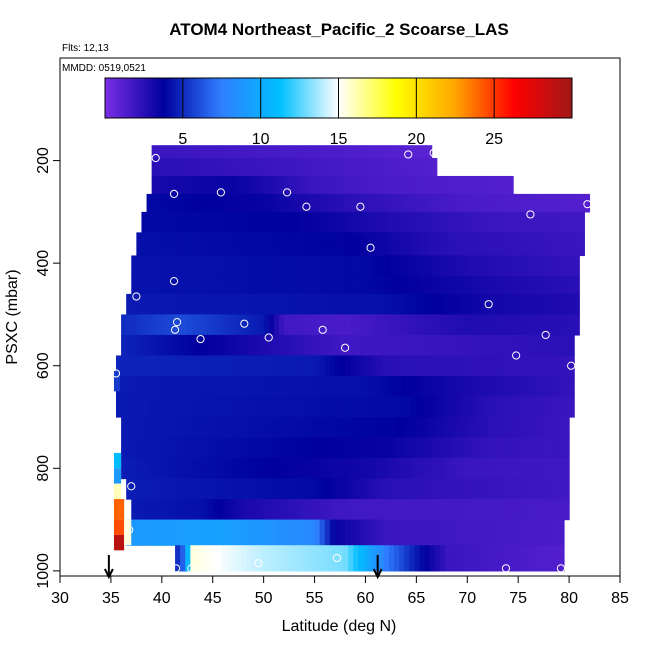 The width and height of the screenshot is (650, 650). What do you see at coordinates (43, 263) in the screenshot?
I see `y-tick-label: 400` at bounding box center [43, 263].